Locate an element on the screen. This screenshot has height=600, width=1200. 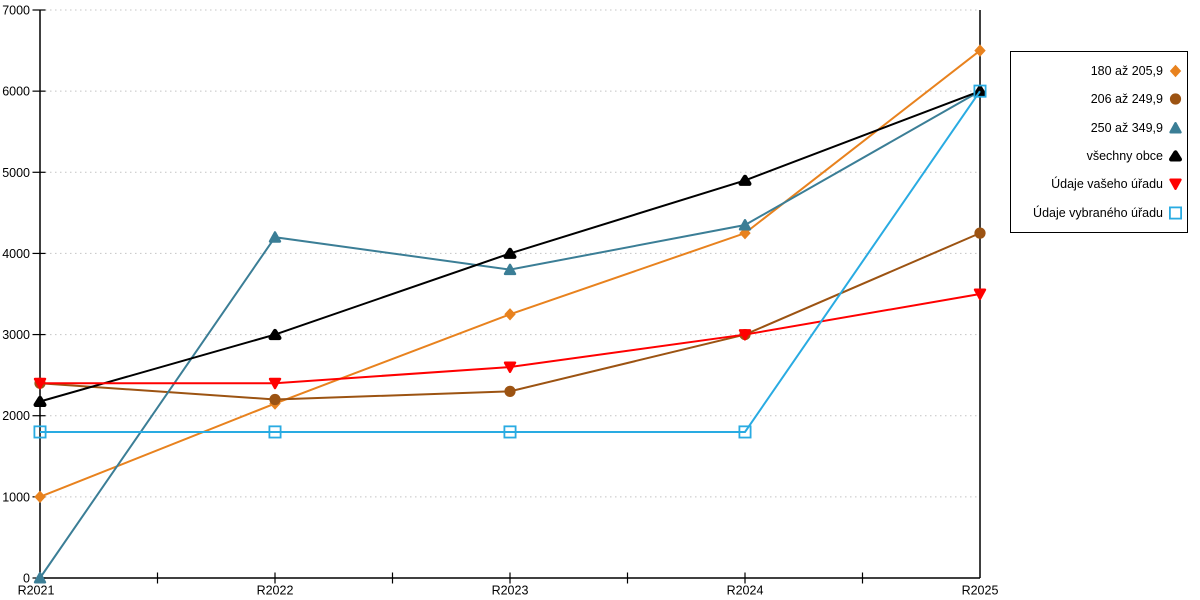
legend-item-label: 180 až 205,9 is located at coordinates (1126, 71).